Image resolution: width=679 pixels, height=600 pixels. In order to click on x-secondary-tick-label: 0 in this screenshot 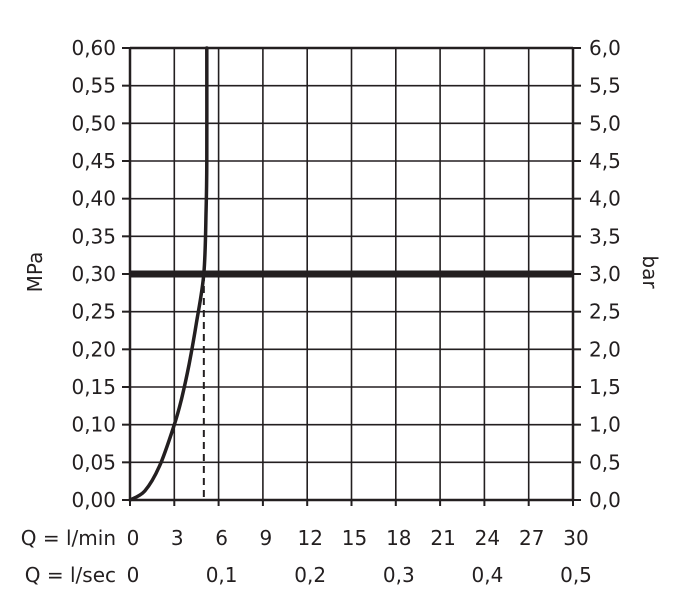, I will do `click(133, 575)`.